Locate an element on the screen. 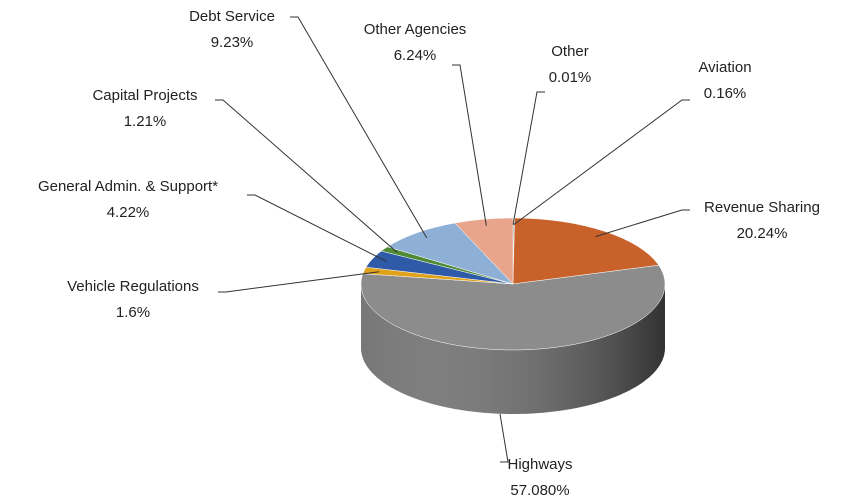  value-label: 6.24% is located at coordinates (415, 55).